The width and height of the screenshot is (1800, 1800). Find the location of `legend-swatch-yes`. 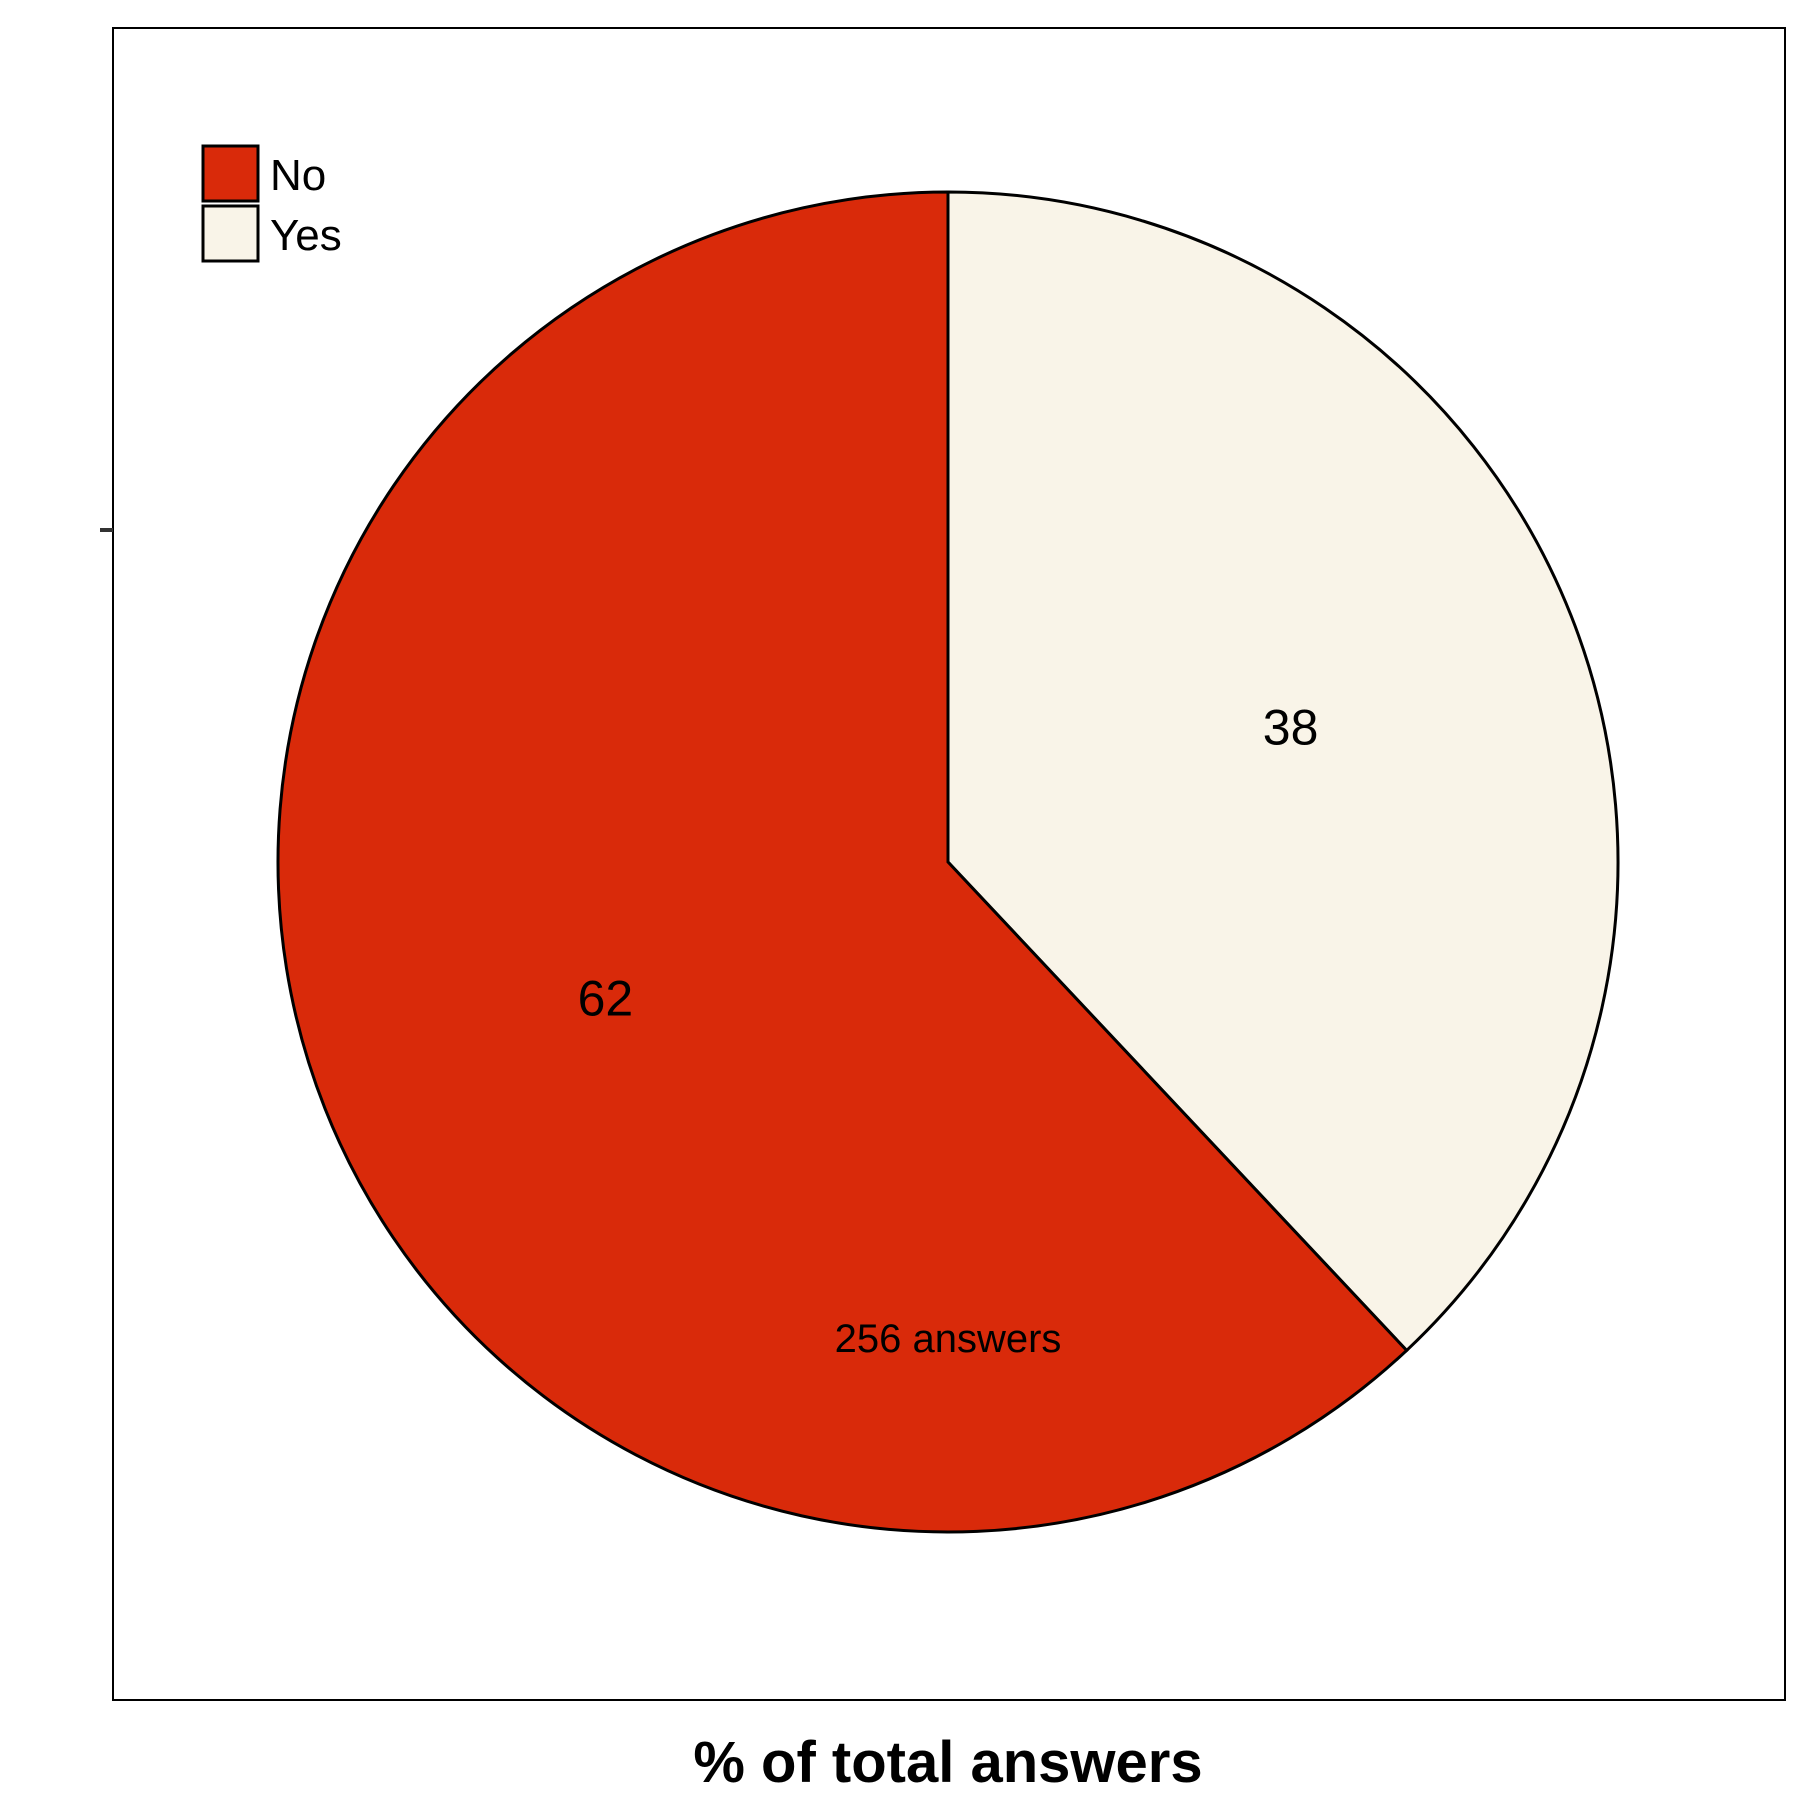

legend-swatch-yes is located at coordinates (230, 233).